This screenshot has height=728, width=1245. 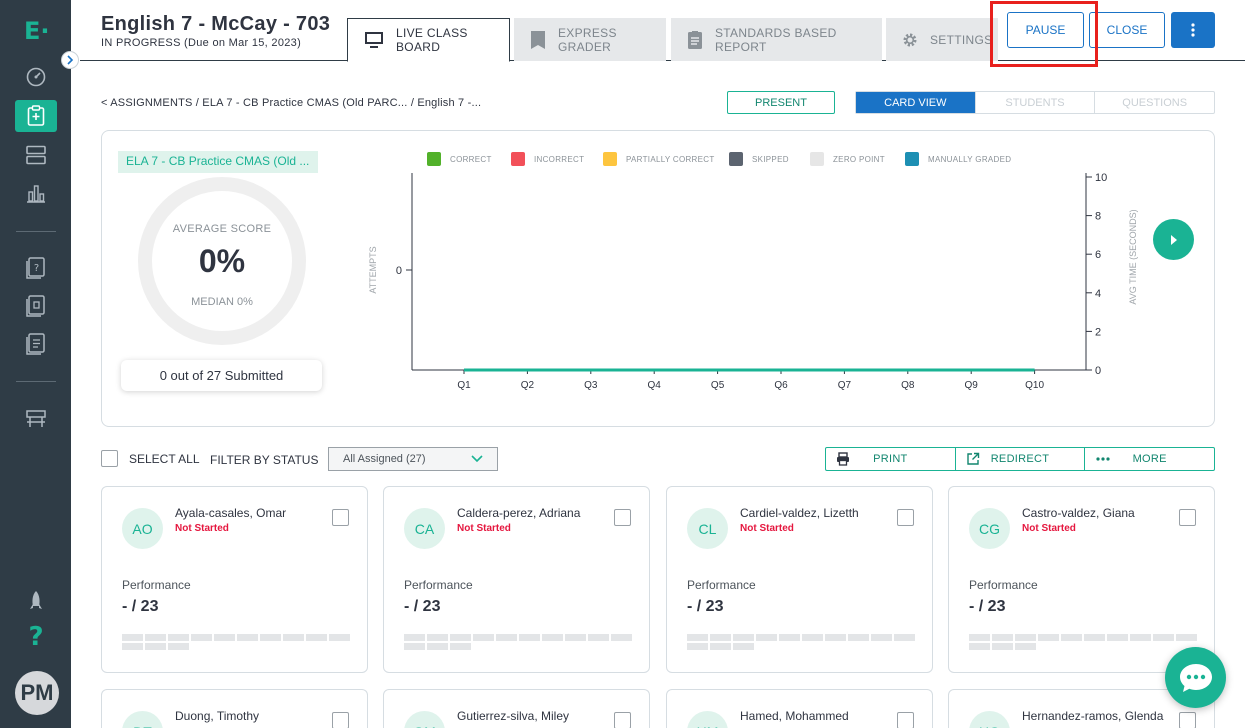 I want to click on help-icon: ?, so click(x=36, y=637).